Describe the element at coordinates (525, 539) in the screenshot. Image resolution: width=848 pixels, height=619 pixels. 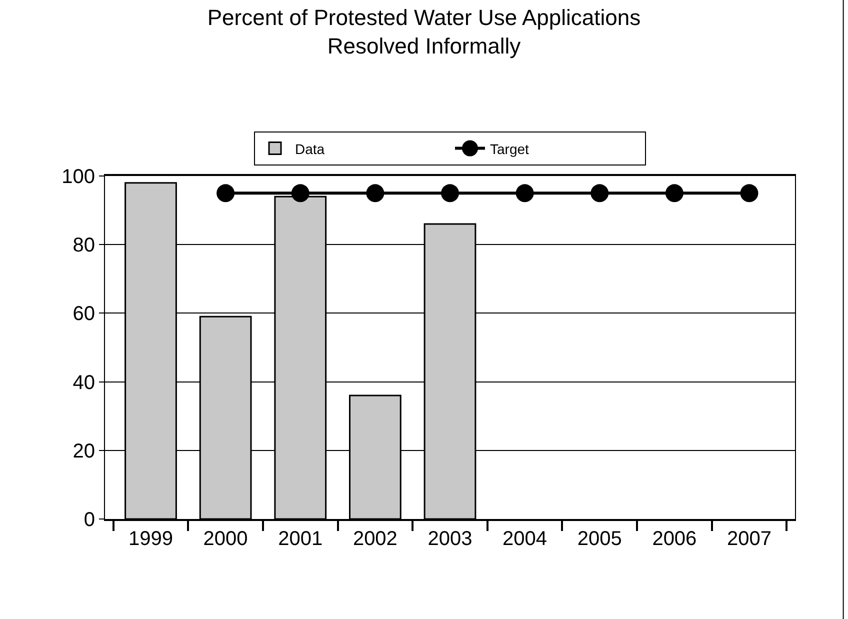
I see `x-tick-label: 2004` at that location.